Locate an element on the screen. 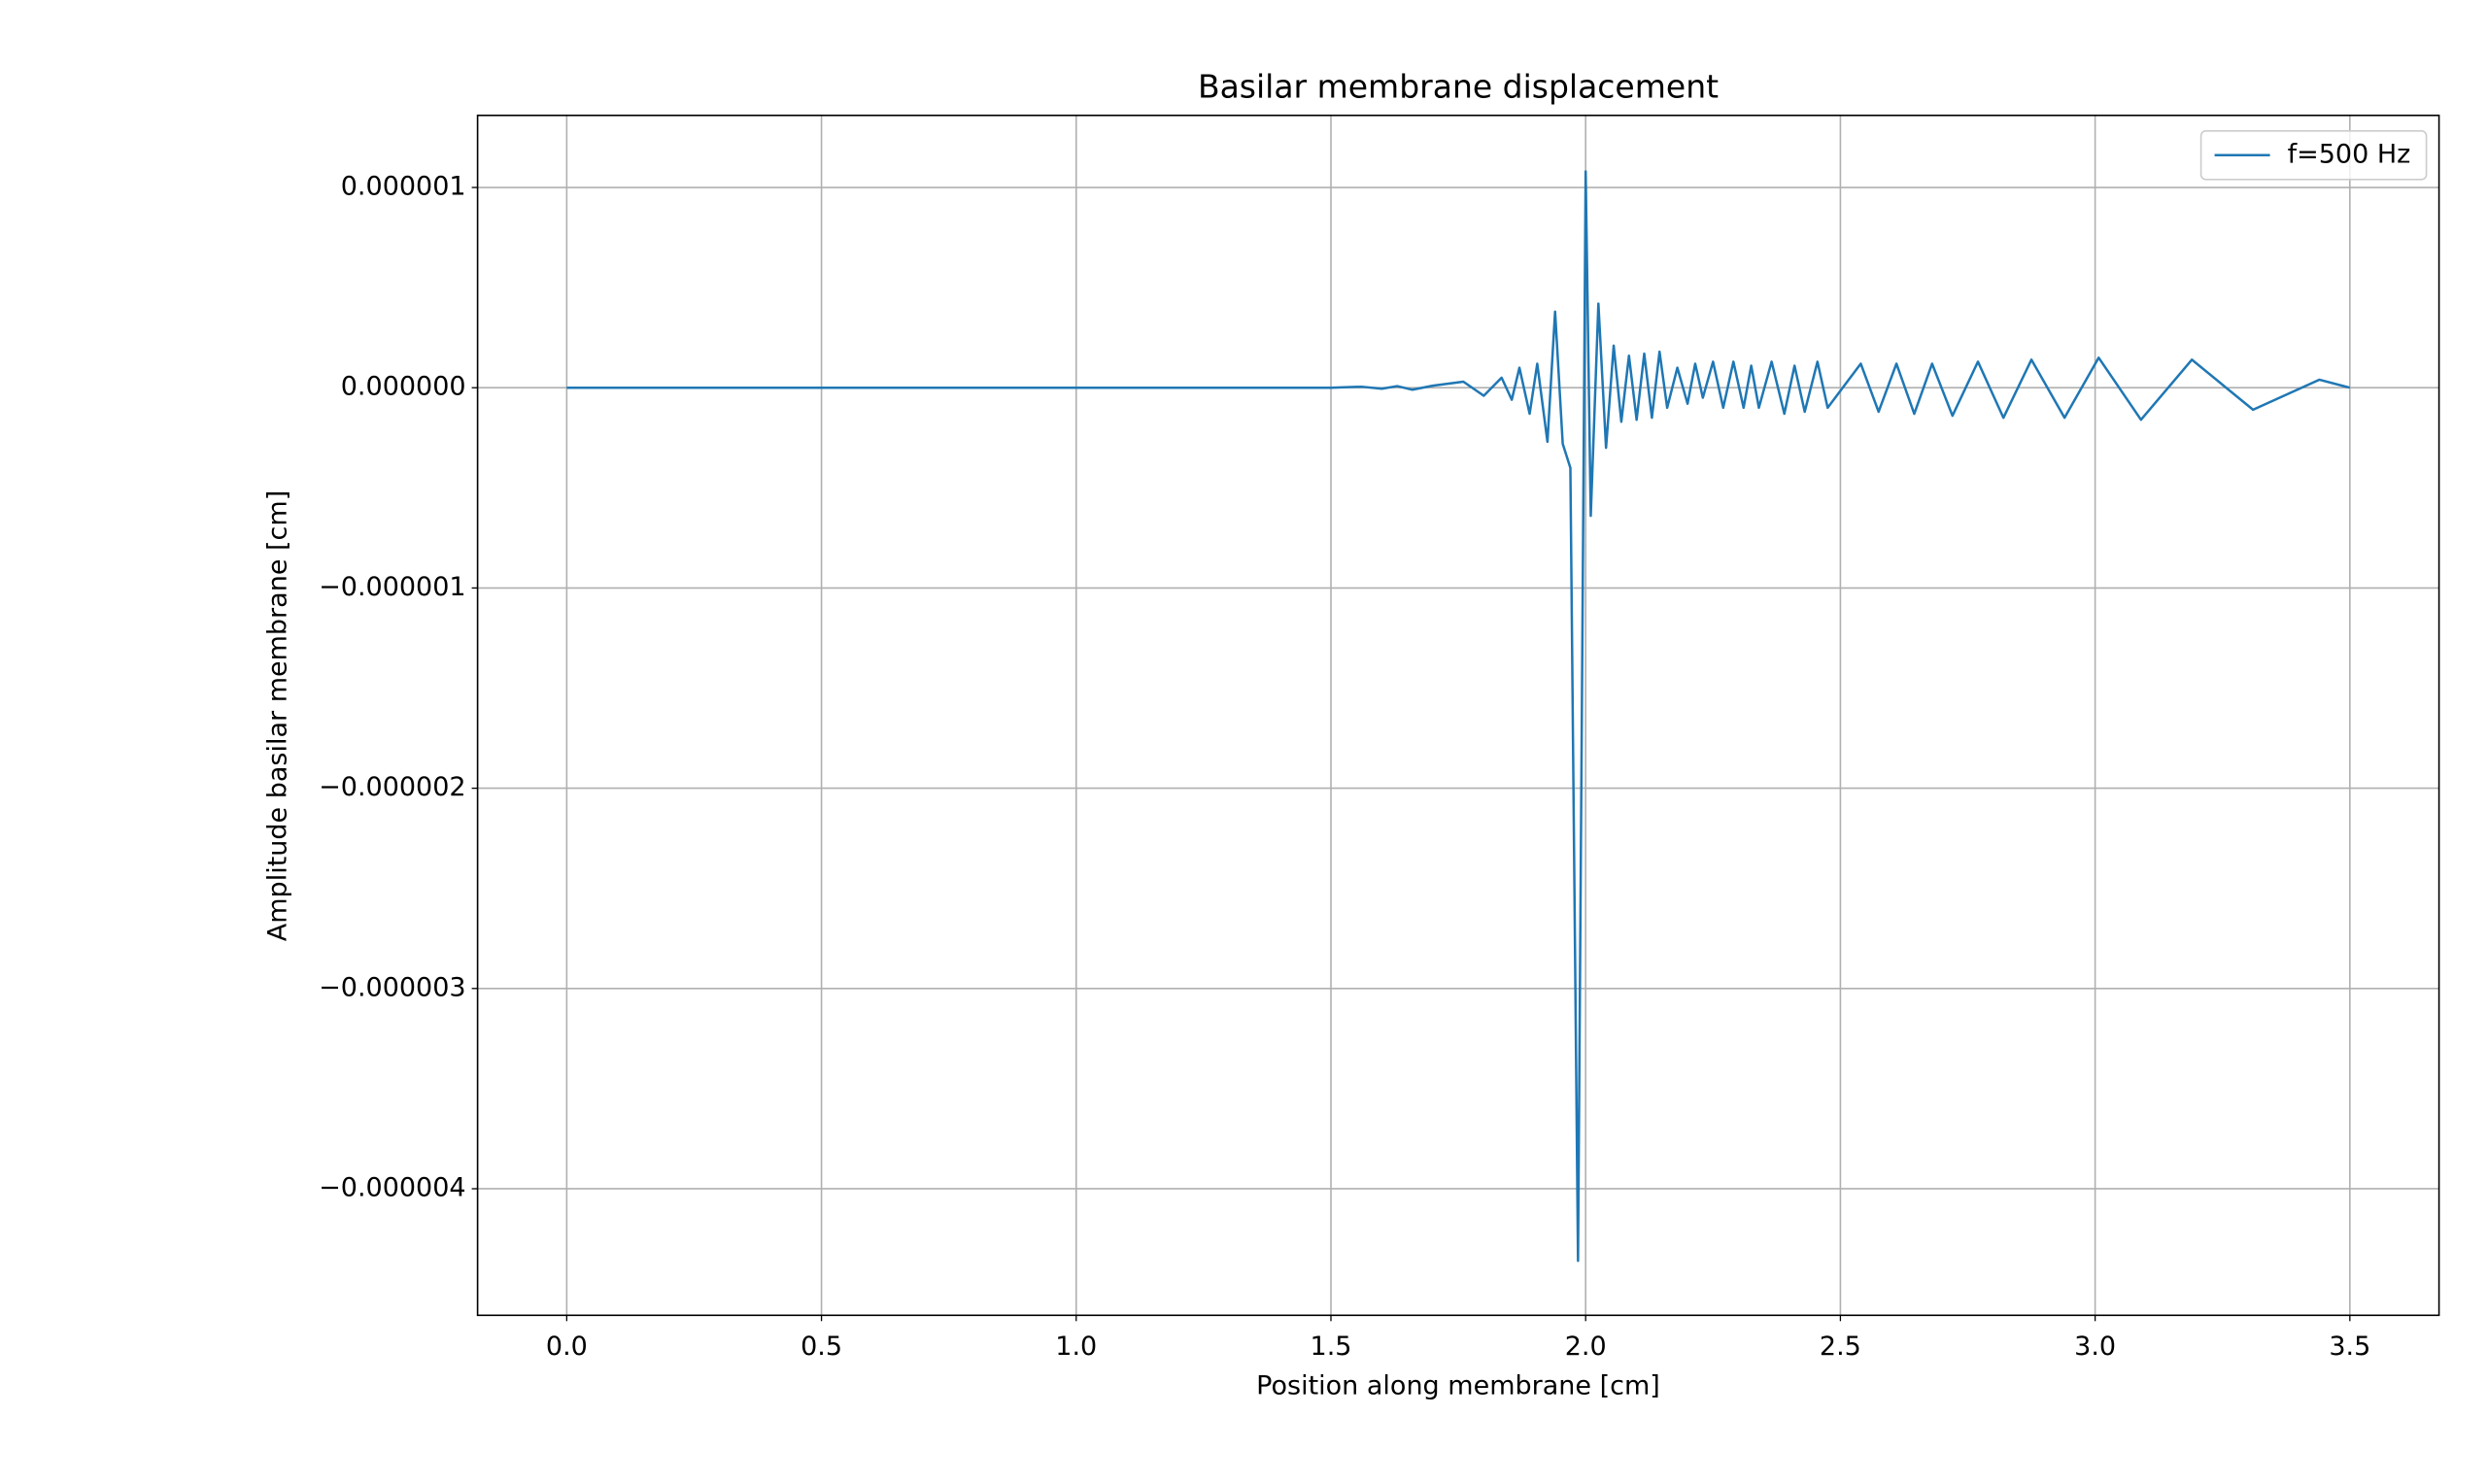  x-tick-label: 0.5 is located at coordinates (821, 1347).